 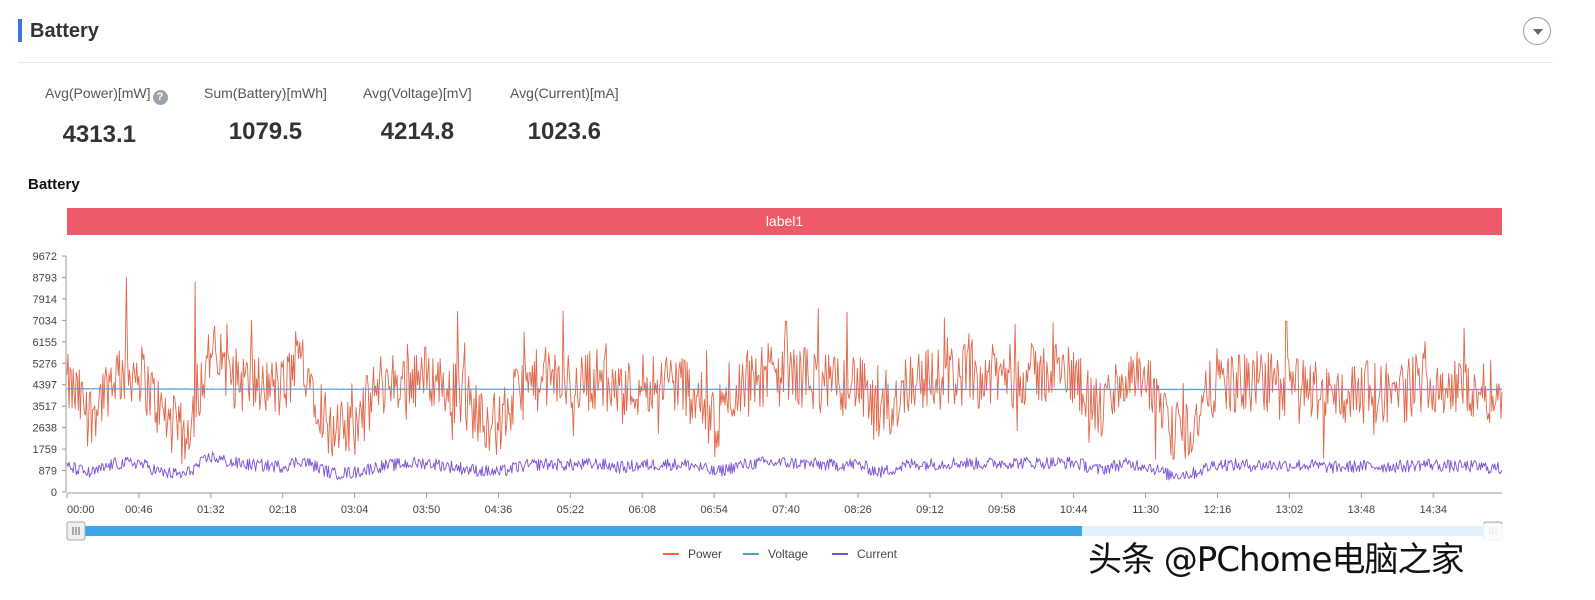 I want to click on label-band-text: label1, so click(x=785, y=221).